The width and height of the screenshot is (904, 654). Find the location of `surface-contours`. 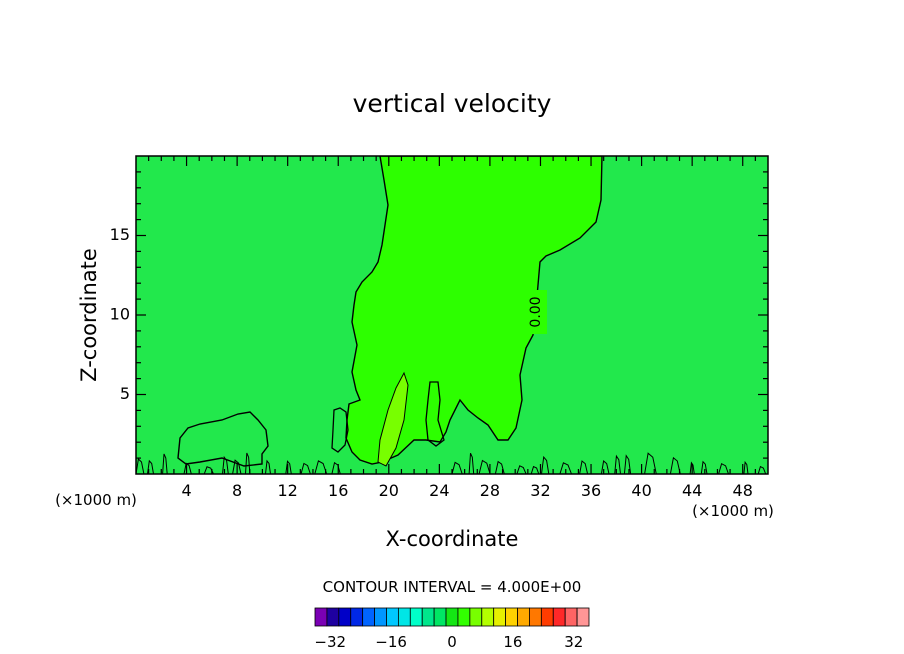

surface-contours is located at coordinates (451, 463).